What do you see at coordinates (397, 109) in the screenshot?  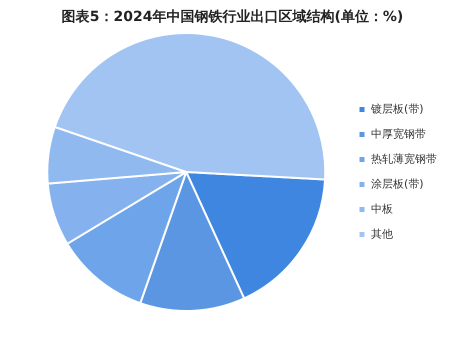 I see `legend-label: 镀层板(带)` at bounding box center [397, 109].